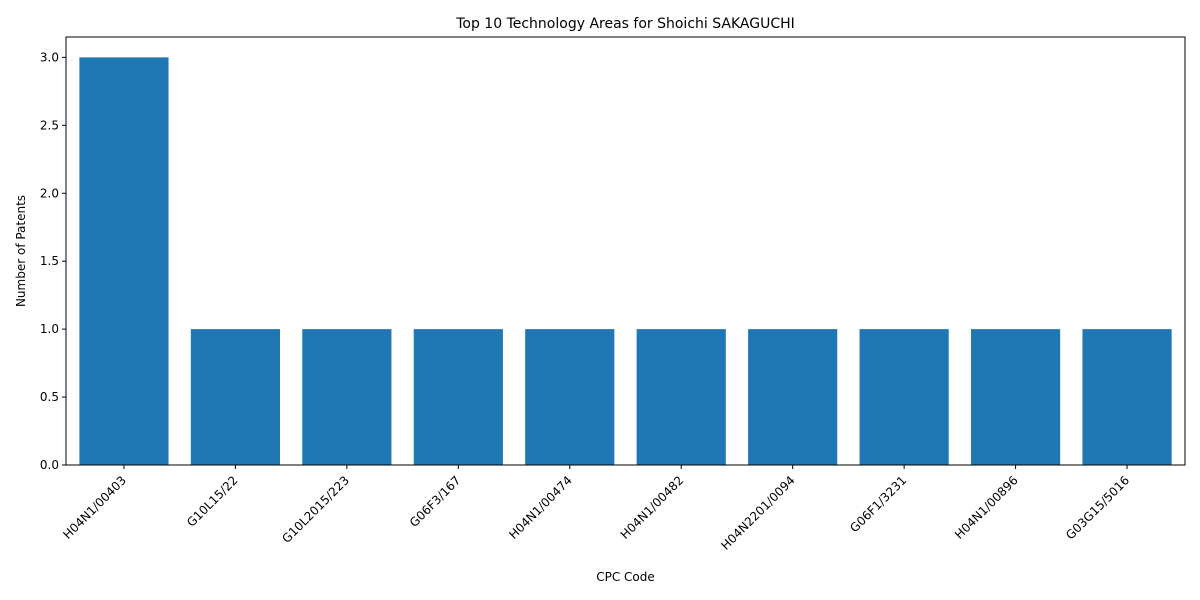  Describe the element at coordinates (49, 193) in the screenshot. I see `y-tick-label: 2.0` at that location.